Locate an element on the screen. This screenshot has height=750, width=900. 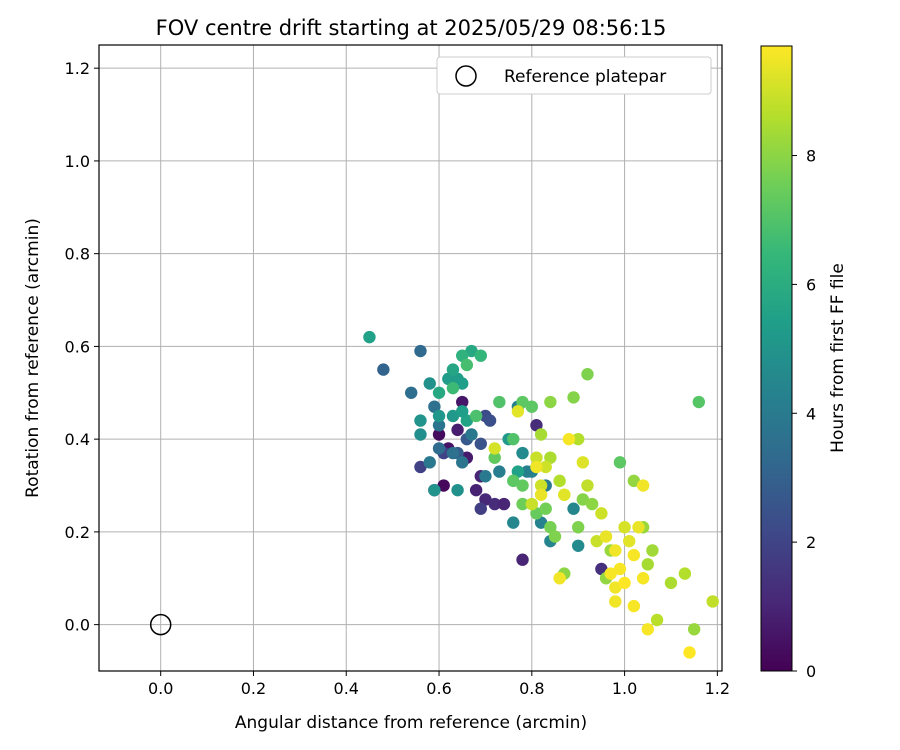
y-tick-label: 1.0 is located at coordinates (77, 161).